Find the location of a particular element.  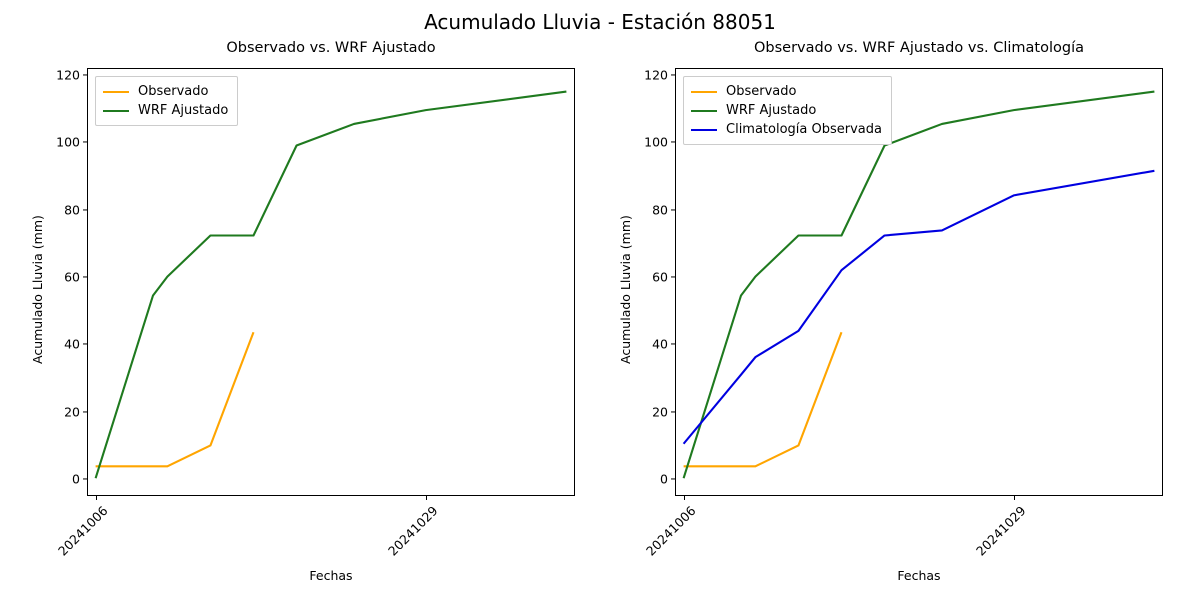

panel-title-left: Observado vs. WRF Ajustado is located at coordinates (331, 48).